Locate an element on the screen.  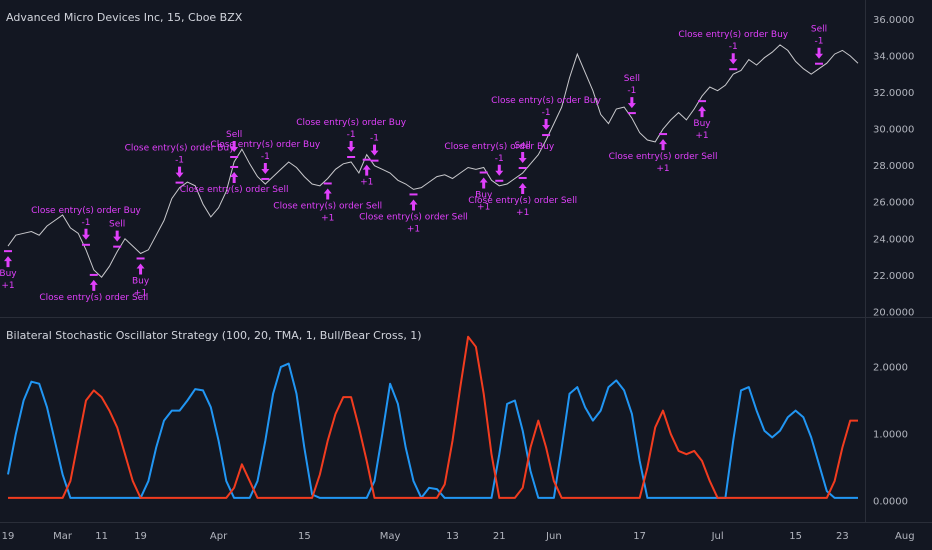
buy-signal: +1 is located at coordinates (366, 173).